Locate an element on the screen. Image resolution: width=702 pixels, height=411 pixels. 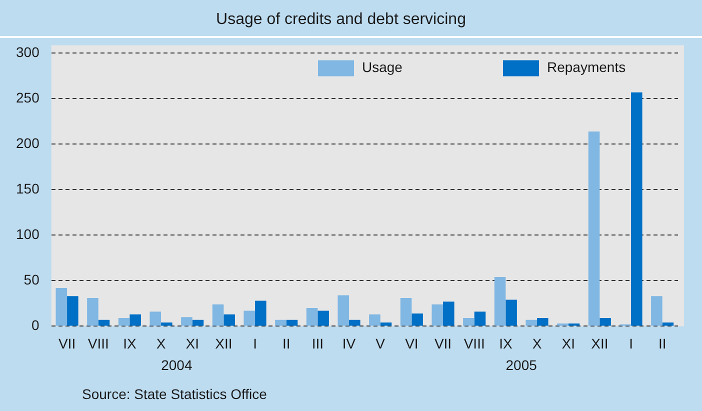
y-tick-label: 150 is located at coordinates (28, 188).